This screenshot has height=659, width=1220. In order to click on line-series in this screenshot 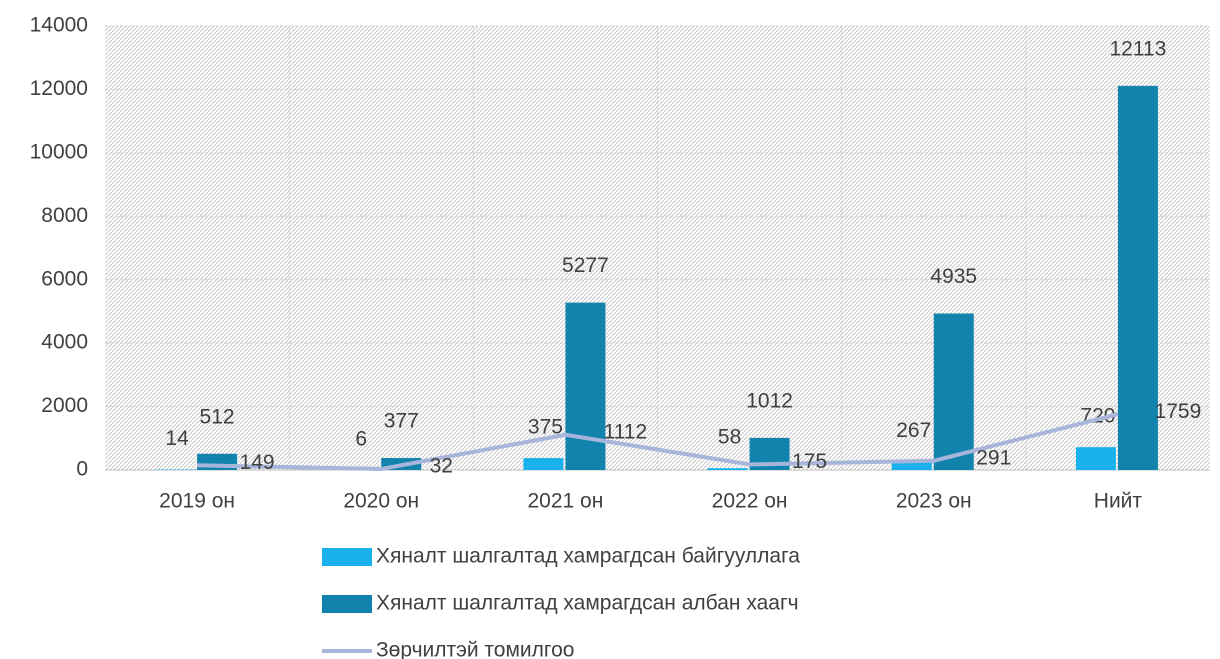, I will do `click(658, 441)`.